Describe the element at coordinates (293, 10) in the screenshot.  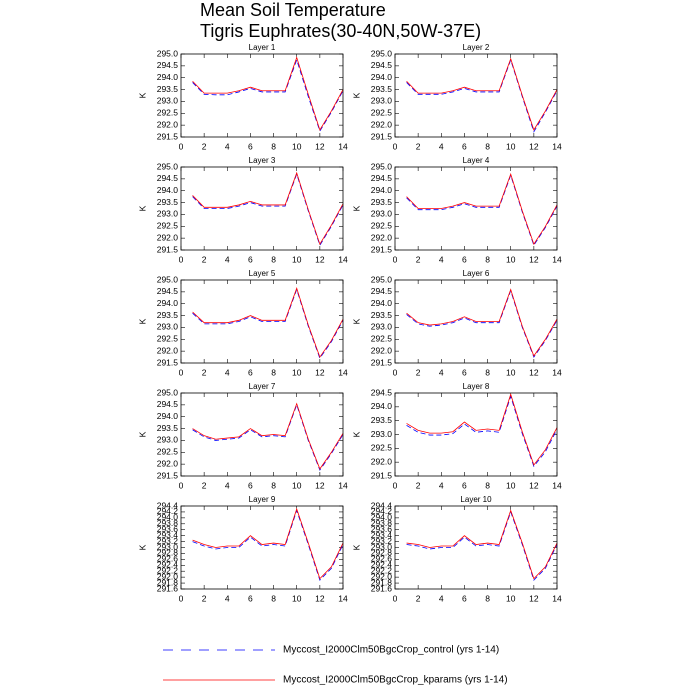
I see `title: Mean Soil Temperature` at that location.